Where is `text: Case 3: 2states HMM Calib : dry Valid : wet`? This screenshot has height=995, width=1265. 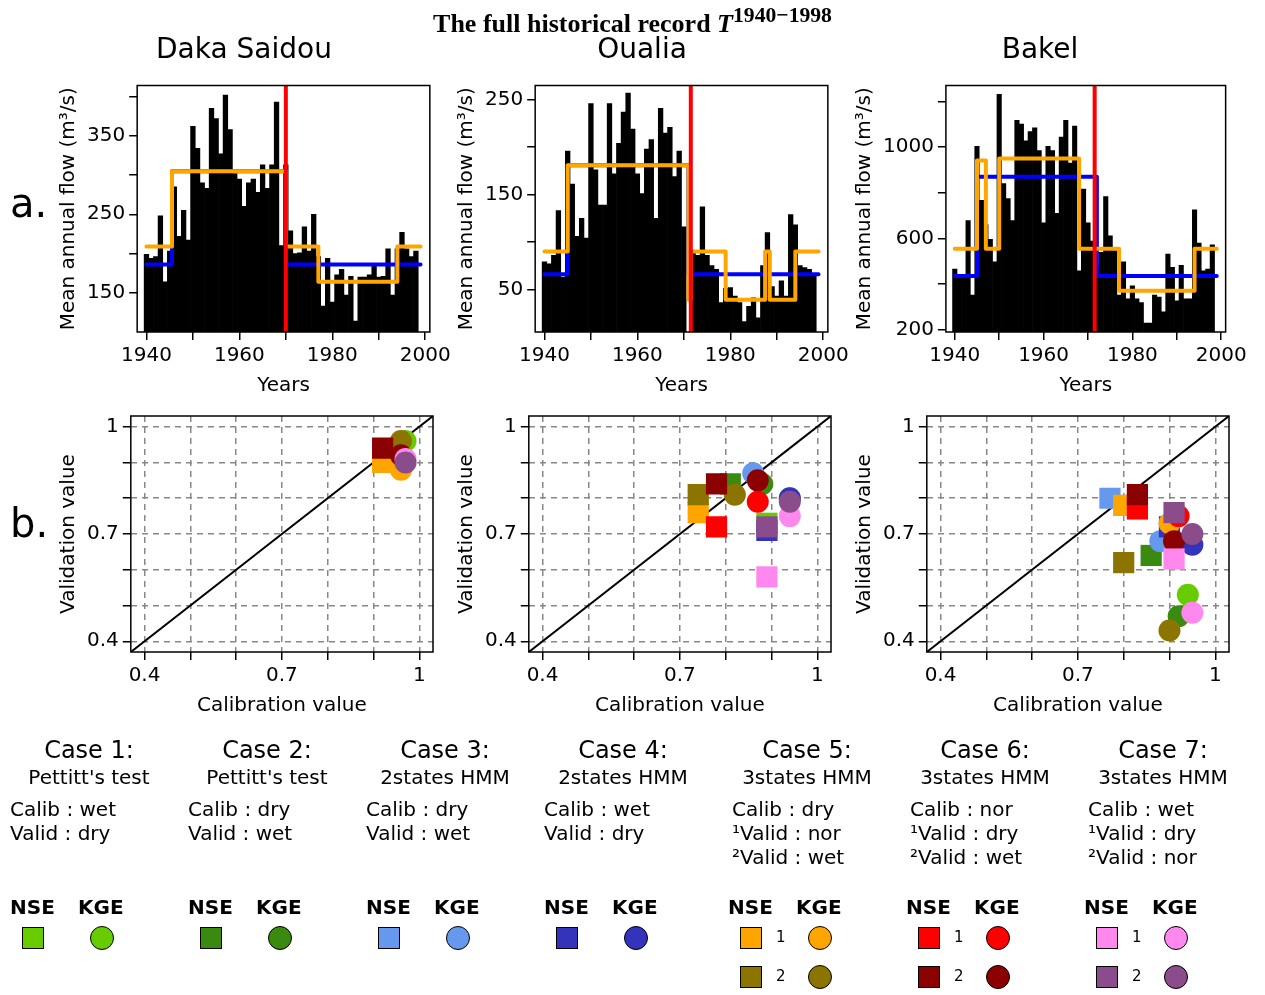 text: Case 3: 2states HMM Calib : dry Valid : wet is located at coordinates (438, 790).